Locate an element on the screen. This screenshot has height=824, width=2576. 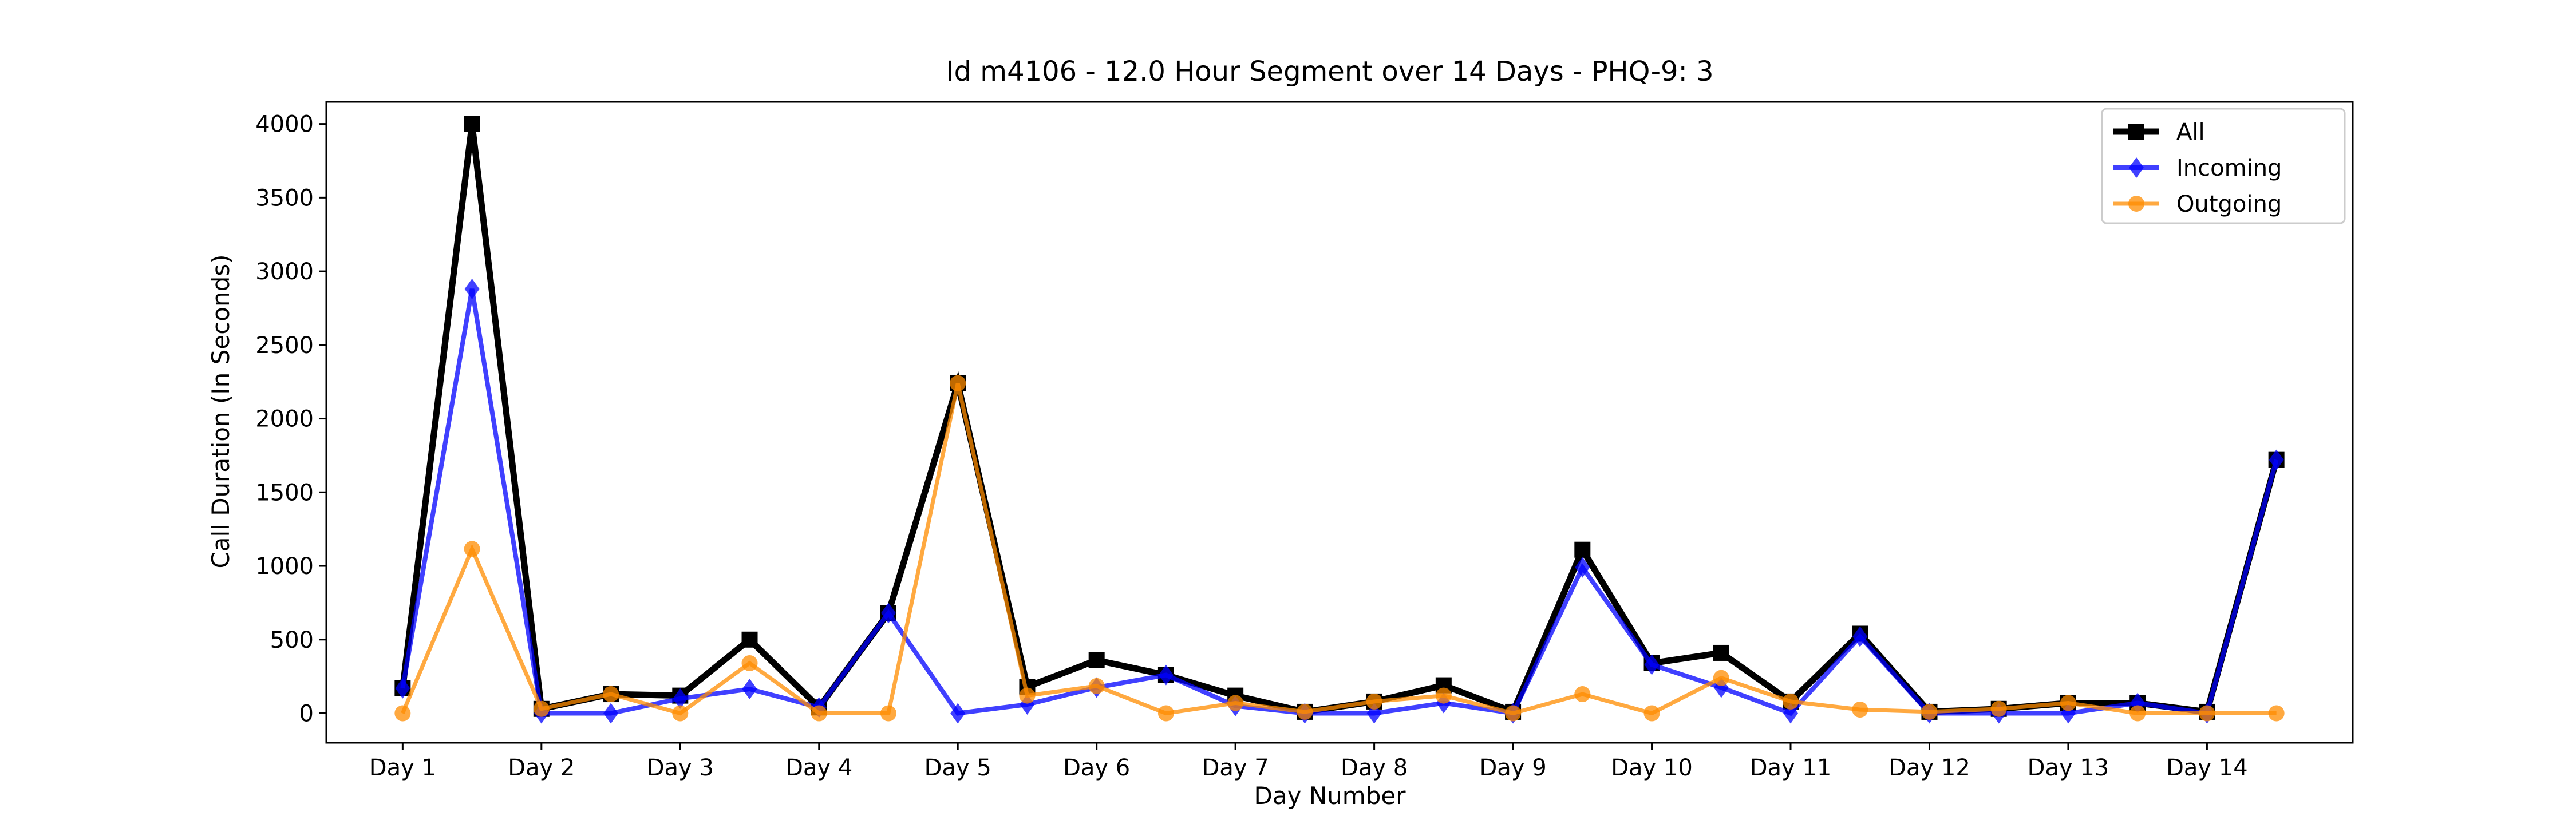
x-tick-label: Day 5 is located at coordinates (957, 768).